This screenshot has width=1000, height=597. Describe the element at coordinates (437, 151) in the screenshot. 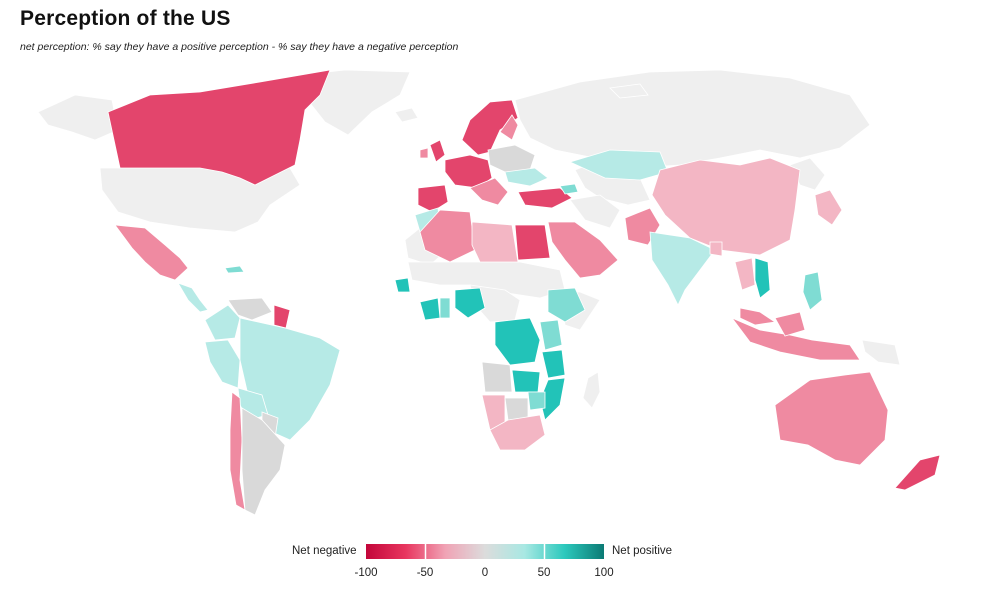

I see `region-uk` at that location.